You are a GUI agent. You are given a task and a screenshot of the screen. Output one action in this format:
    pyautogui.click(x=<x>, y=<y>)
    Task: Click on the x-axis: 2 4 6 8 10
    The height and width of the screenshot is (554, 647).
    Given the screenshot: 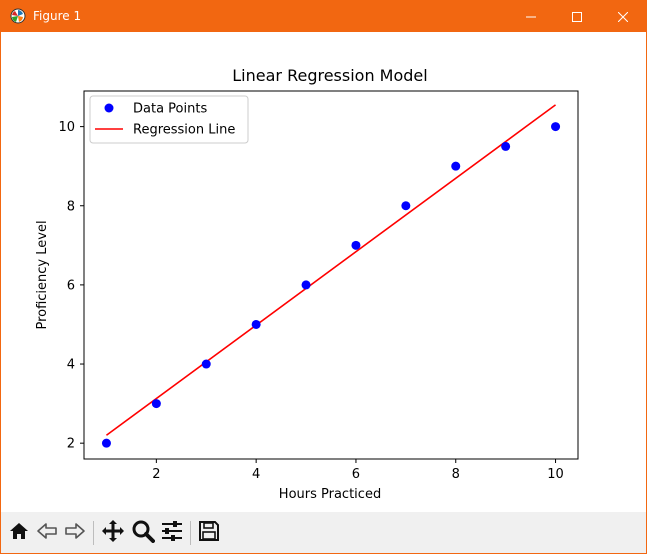 What is the action you would take?
    pyautogui.click(x=358, y=470)
    